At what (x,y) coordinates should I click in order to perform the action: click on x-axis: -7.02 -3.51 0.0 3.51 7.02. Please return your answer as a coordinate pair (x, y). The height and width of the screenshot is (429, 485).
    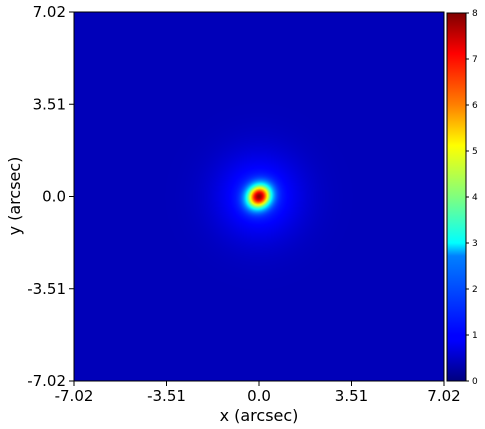
    Looking at the image, I should click on (258, 393).